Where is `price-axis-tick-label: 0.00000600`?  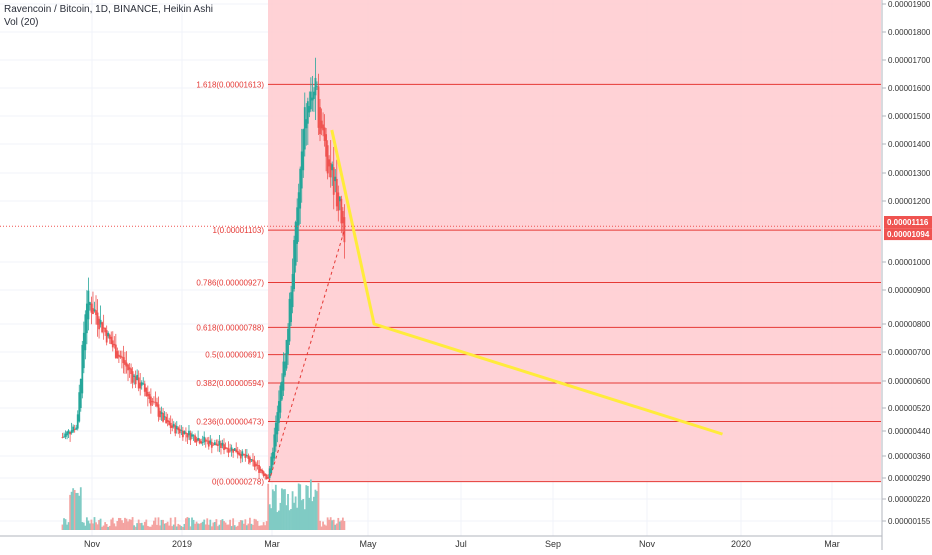
price-axis-tick-label: 0.00000600 is located at coordinates (909, 381).